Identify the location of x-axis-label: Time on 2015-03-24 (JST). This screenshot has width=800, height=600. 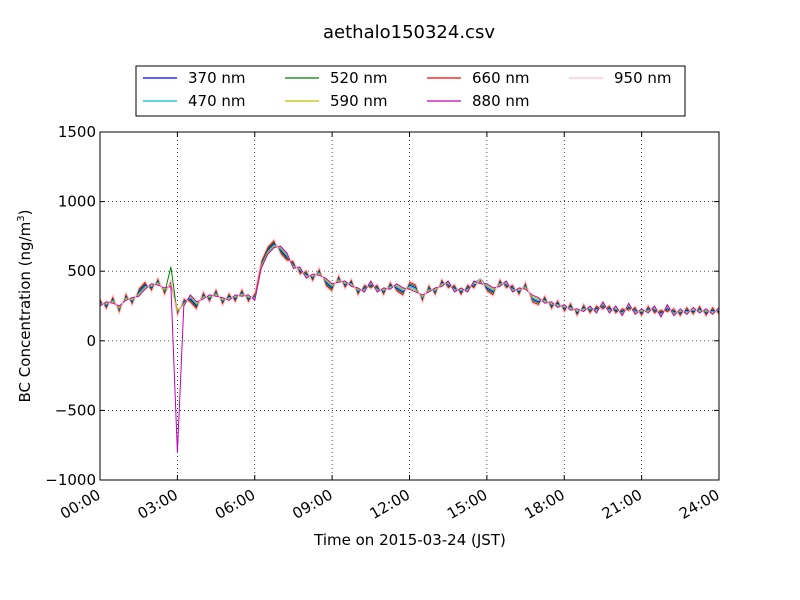
(409, 540).